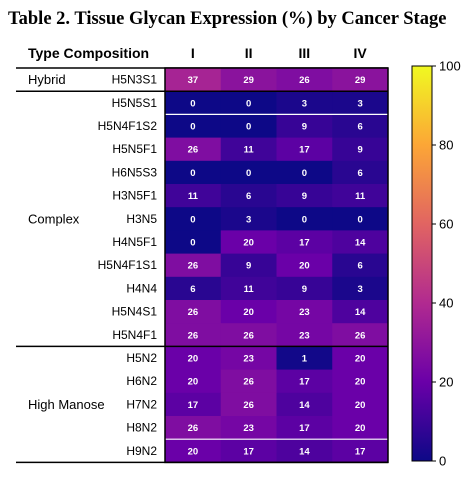 The width and height of the screenshot is (465, 477). What do you see at coordinates (135, 103) in the screenshot?
I see `row-label: H5N5S1` at bounding box center [135, 103].